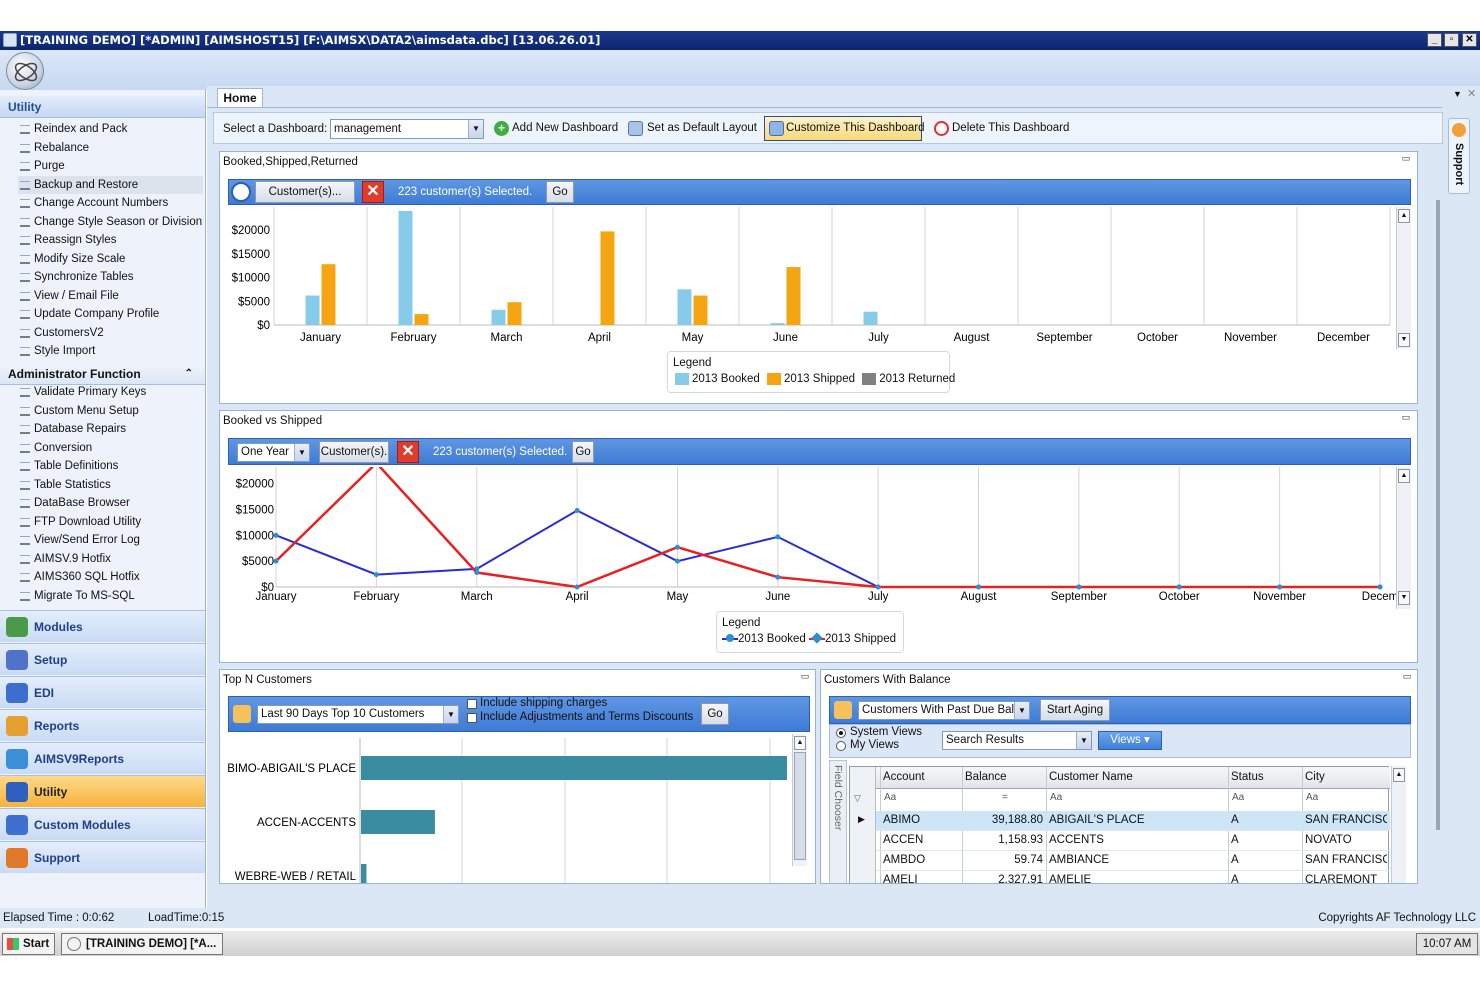 The height and width of the screenshot is (987, 1480). I want to click on collapse-icon: ⌃, so click(188, 373).